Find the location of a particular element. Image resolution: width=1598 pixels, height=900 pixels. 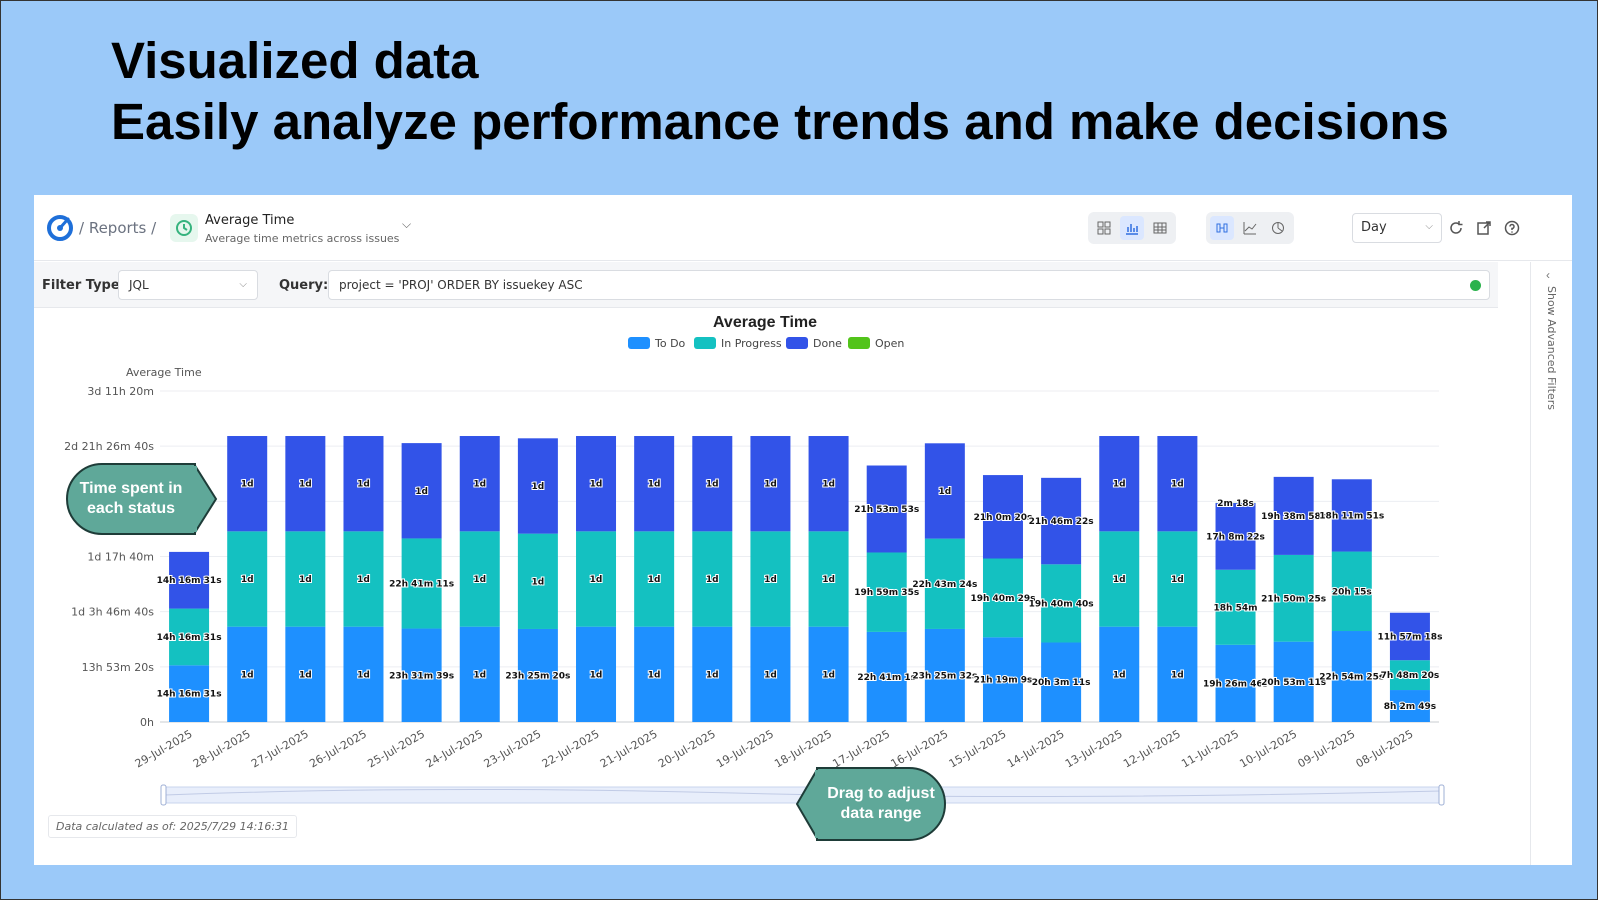

bar-label-2-18: 17h 8m 22s is located at coordinates (1235, 537).